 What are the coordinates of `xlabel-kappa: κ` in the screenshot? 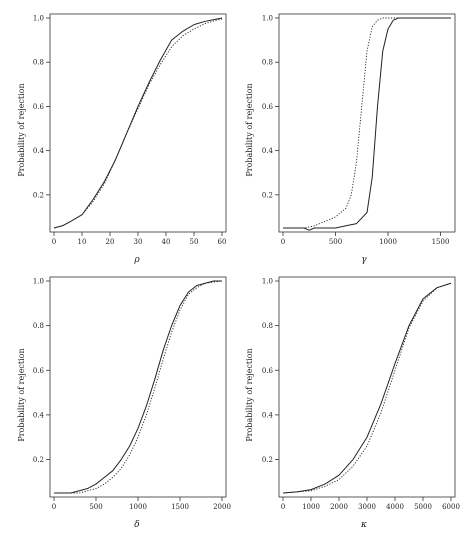 It's located at (363, 525).